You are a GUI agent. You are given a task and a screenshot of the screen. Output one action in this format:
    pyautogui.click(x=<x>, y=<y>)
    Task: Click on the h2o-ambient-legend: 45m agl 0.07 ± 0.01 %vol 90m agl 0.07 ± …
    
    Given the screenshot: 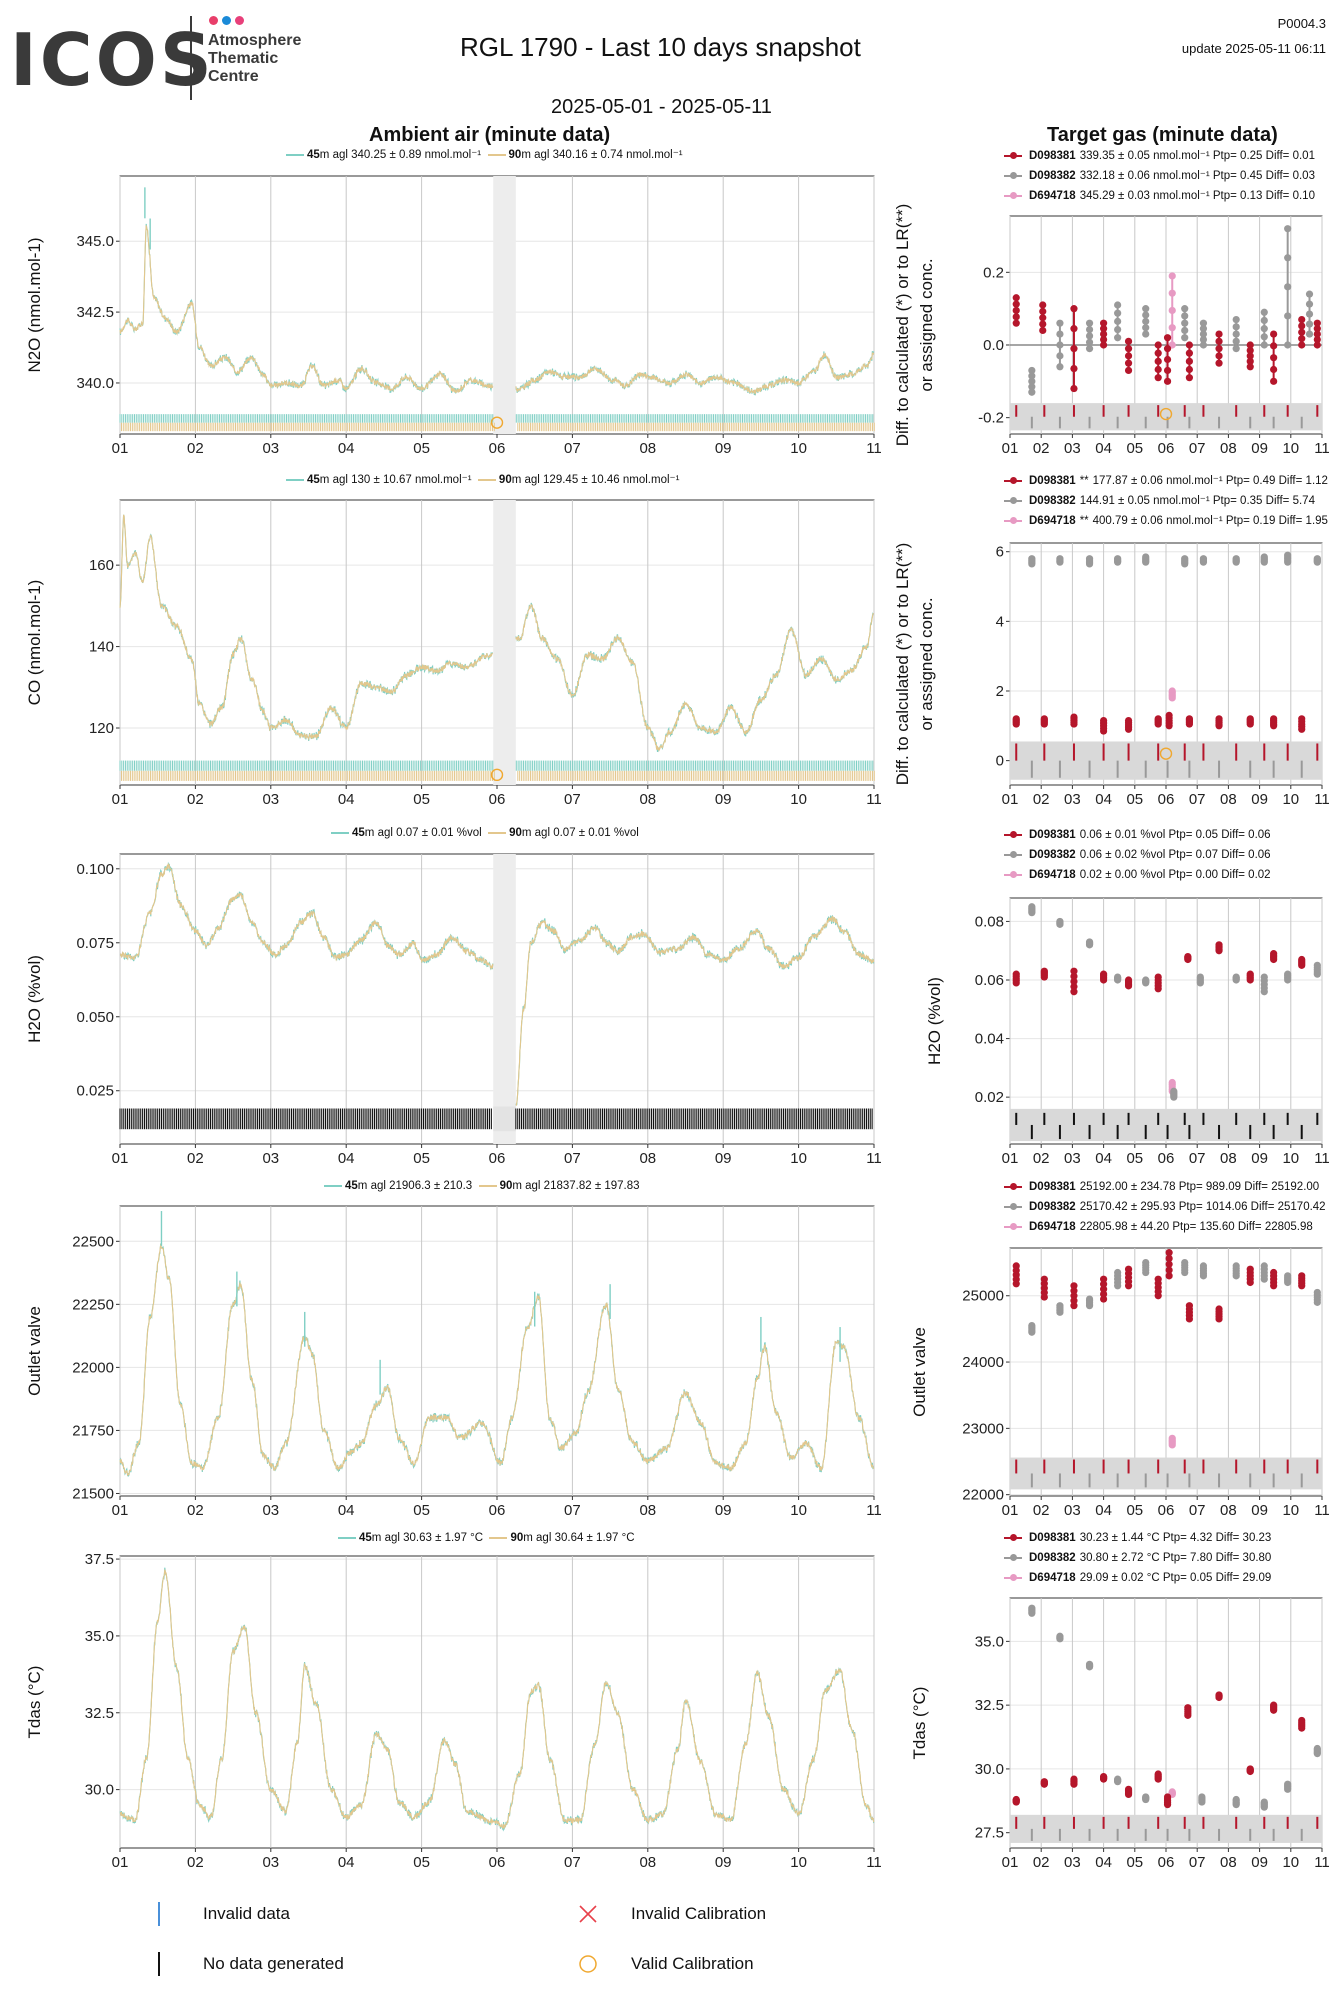 What is the action you would take?
    pyautogui.click(x=485, y=833)
    